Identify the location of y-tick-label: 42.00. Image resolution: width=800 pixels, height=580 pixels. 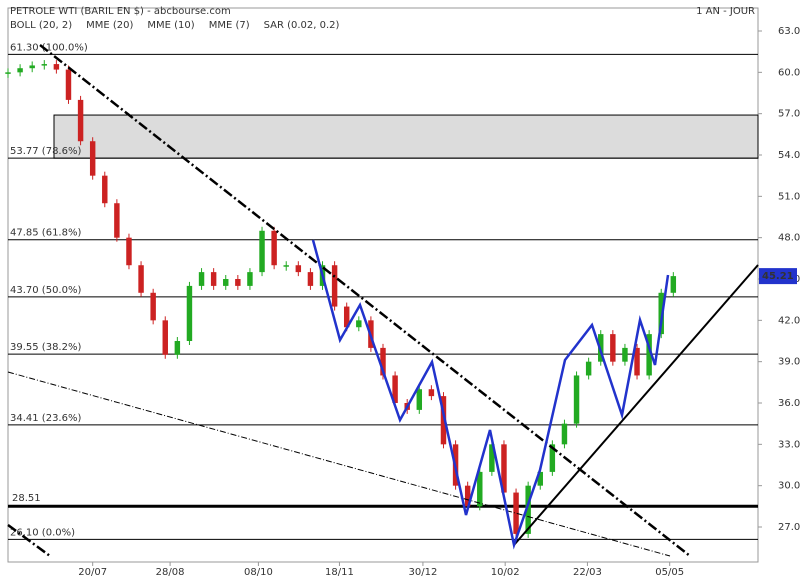
(789, 320).